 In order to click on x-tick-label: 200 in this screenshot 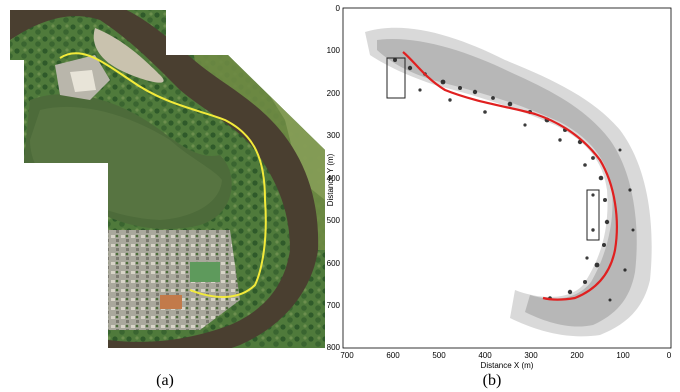, I will do `click(577, 355)`.